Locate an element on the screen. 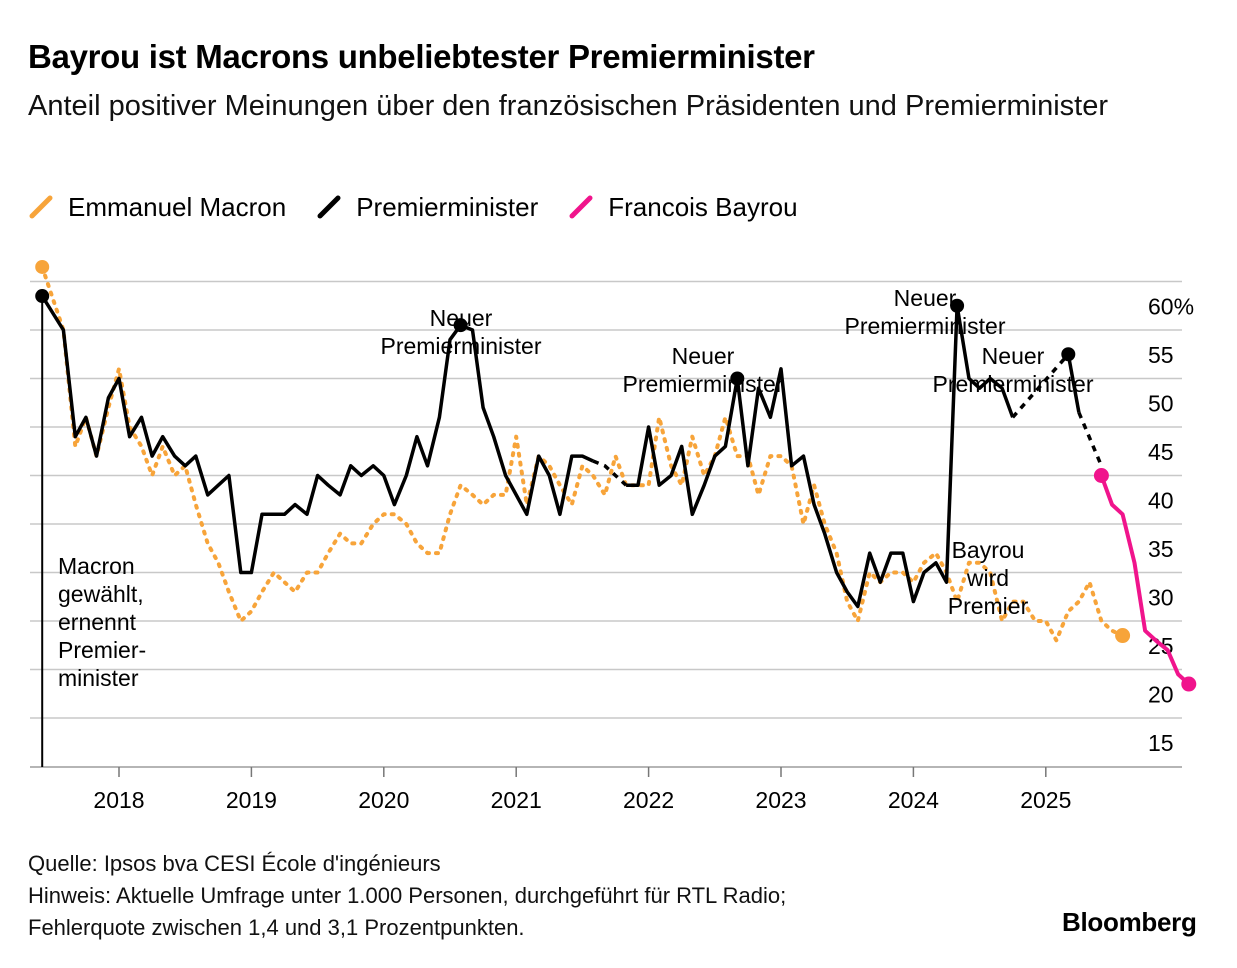 This screenshot has height=968, width=1237. x-tick-label: 2025 is located at coordinates (1045, 800).